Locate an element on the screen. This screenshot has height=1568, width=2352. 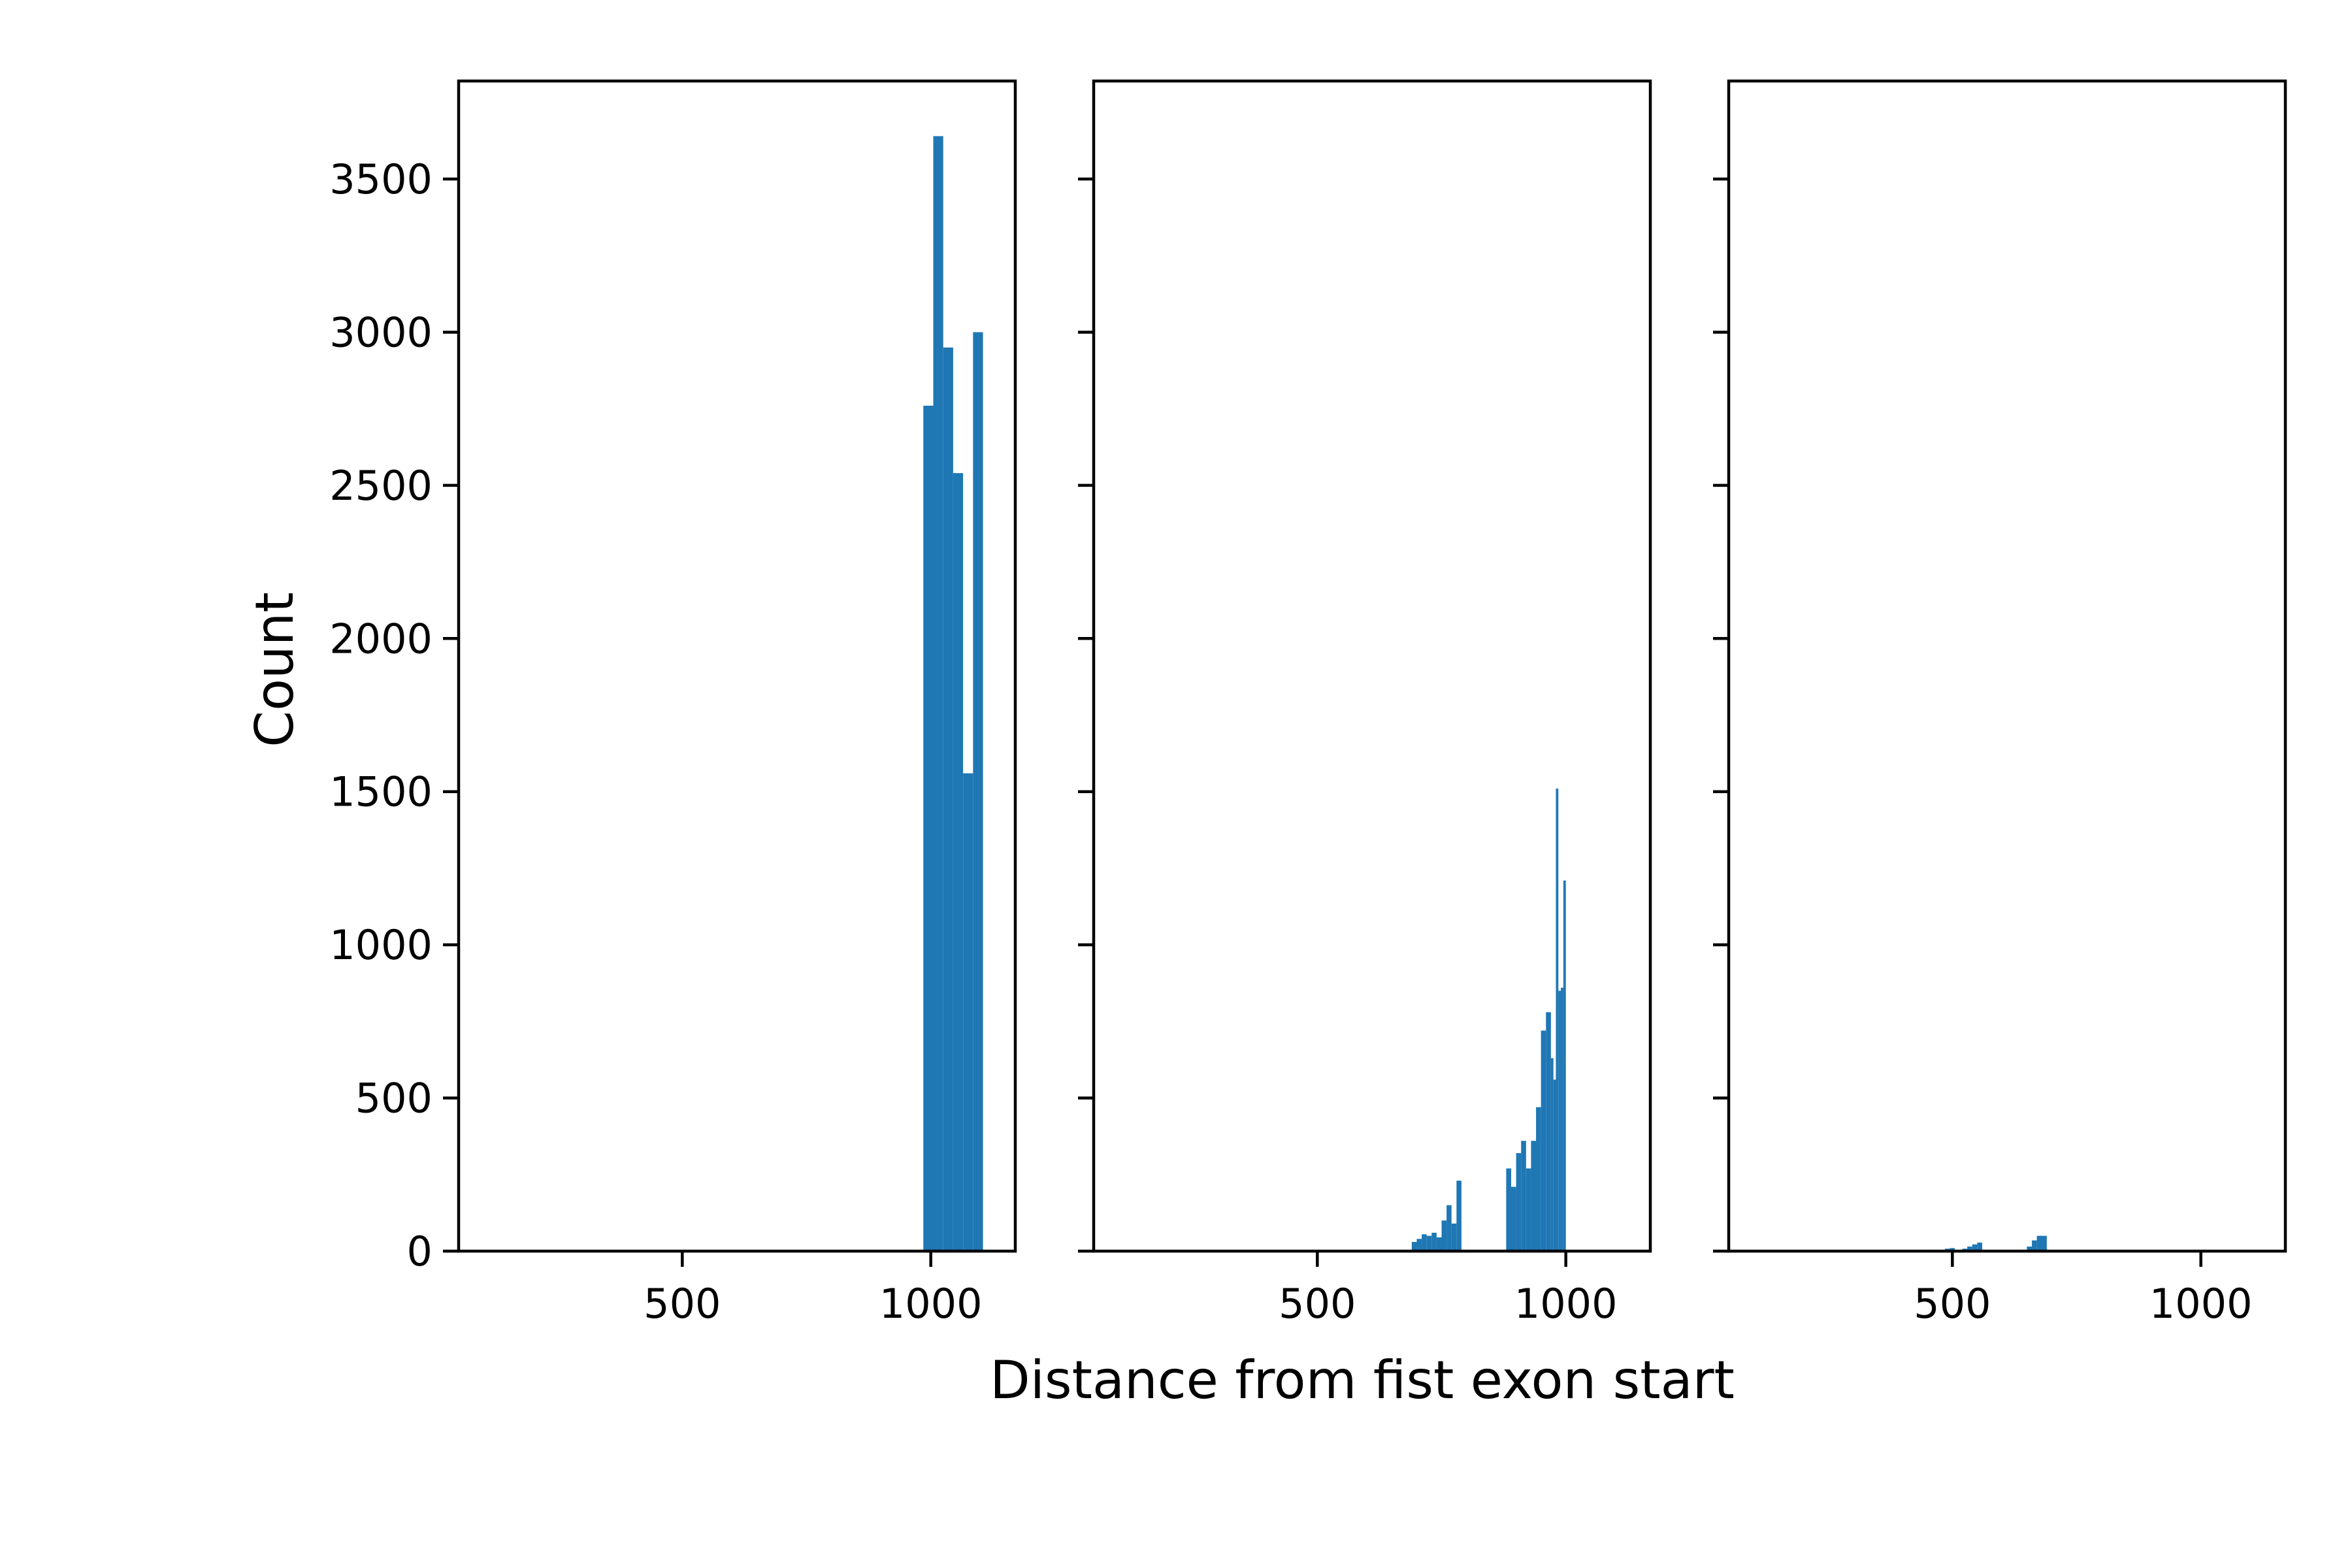
y-tick-label: 2000 is located at coordinates (381, 638).